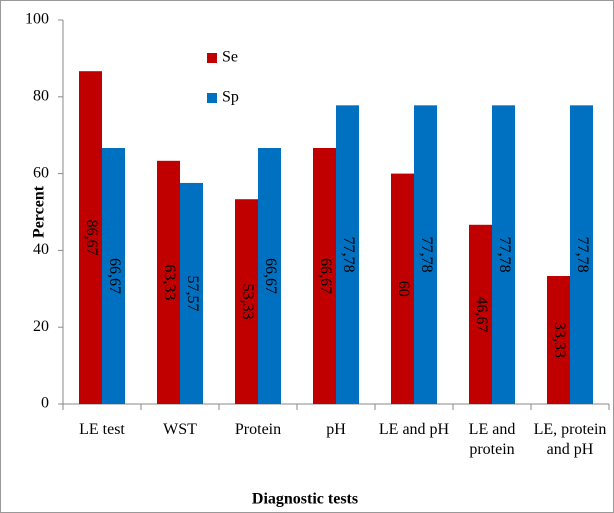 The image size is (614, 513). I want to click on value-label: 46,67, so click(481, 314).